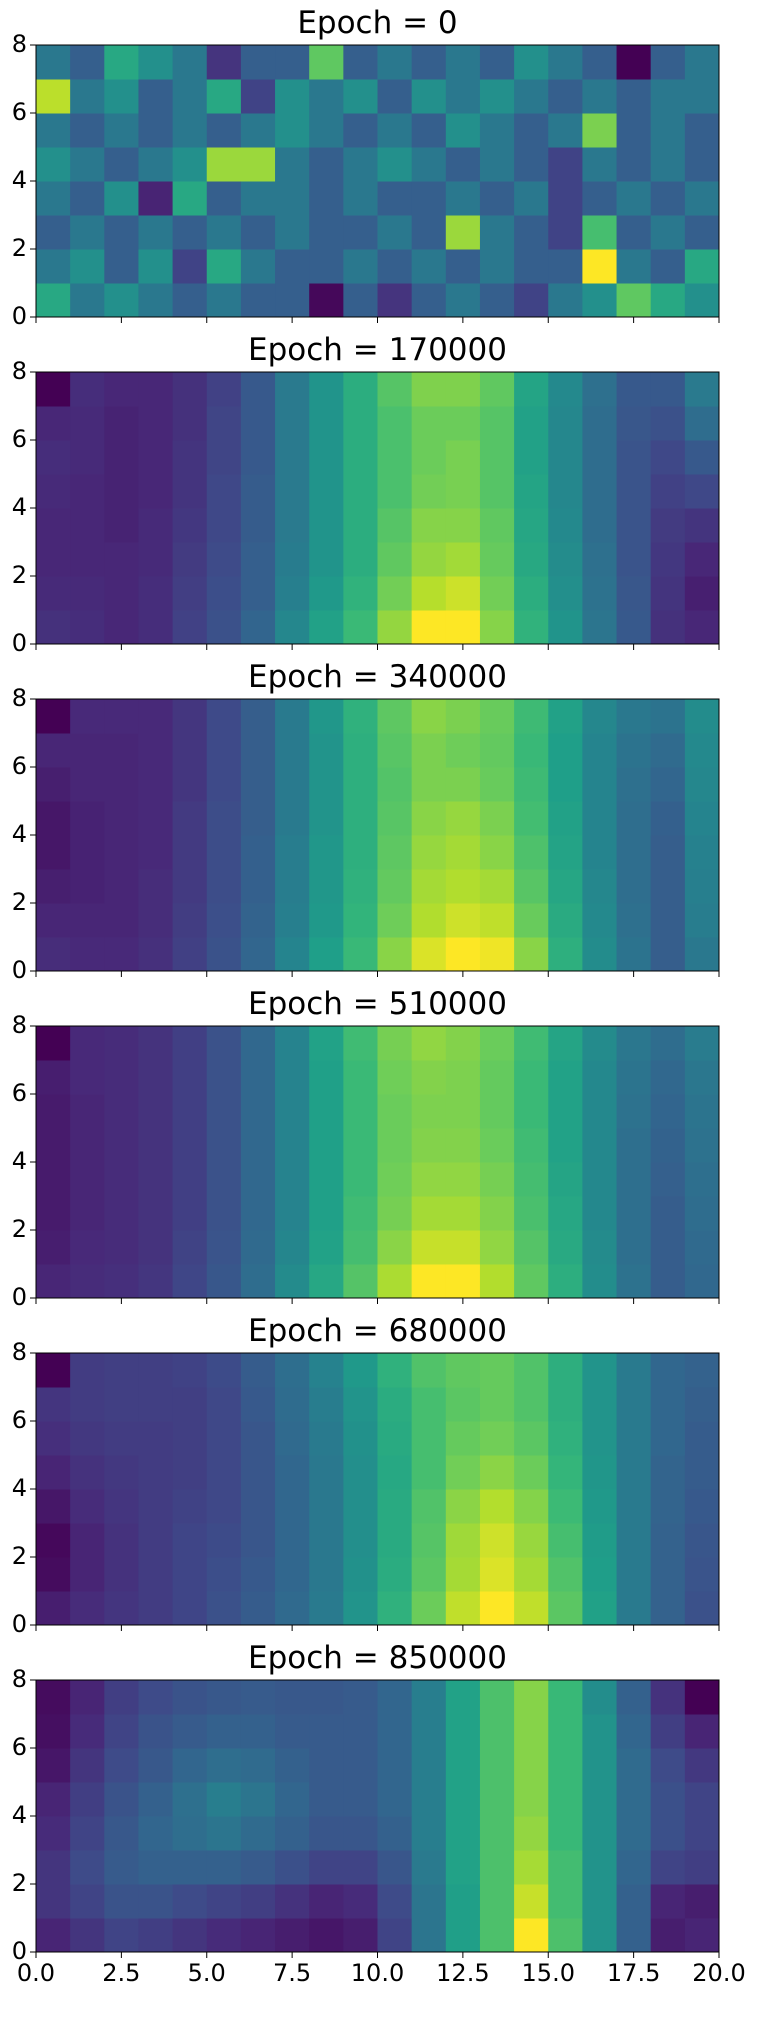  I want to click on chart-title: Epoch = 0, so click(377, 23).